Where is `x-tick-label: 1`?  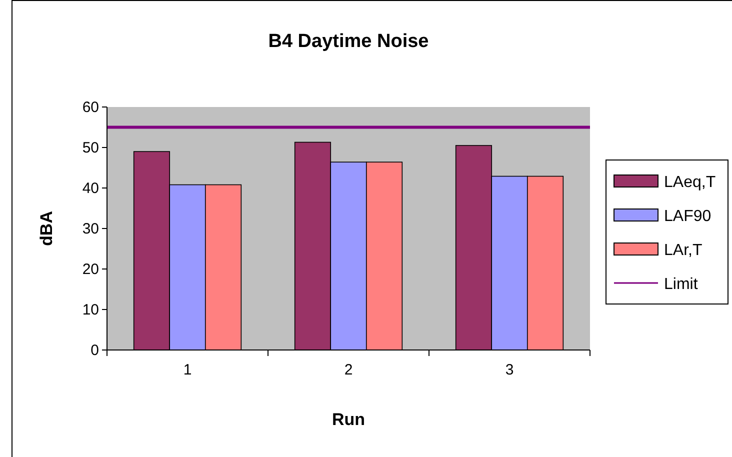 x-tick-label: 1 is located at coordinates (187, 370).